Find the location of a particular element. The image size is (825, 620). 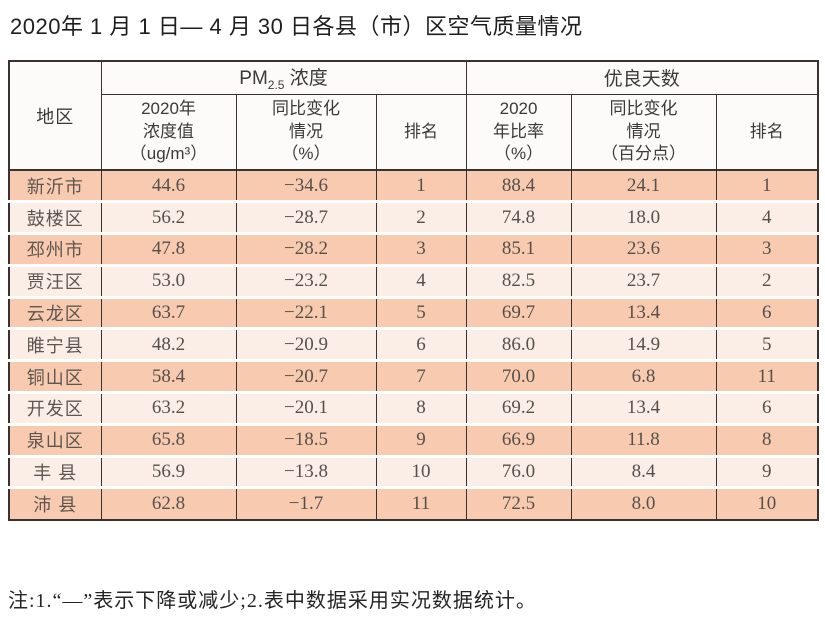

table-row: 丰 县 56.9 −13.8 10 76.0 8.4 9 is located at coordinates (413, 473).